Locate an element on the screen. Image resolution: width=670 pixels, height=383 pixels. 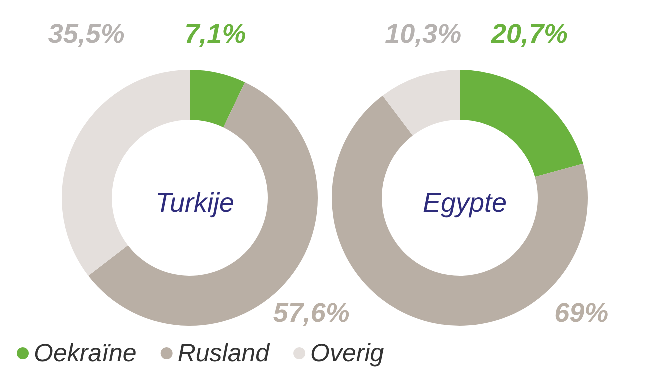
data-label: 57,6% is located at coordinates (311, 313).